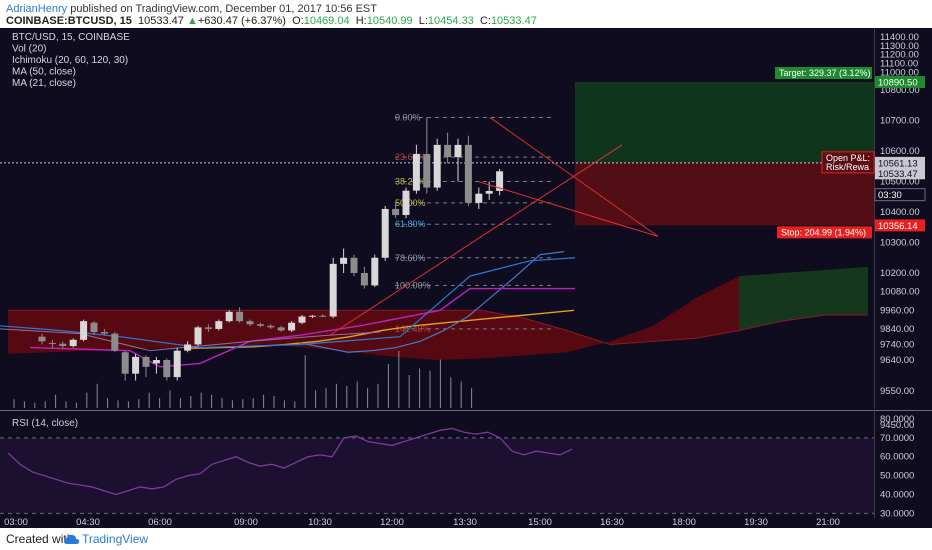  I want to click on legend-item: MA (21, close), so click(44, 83).